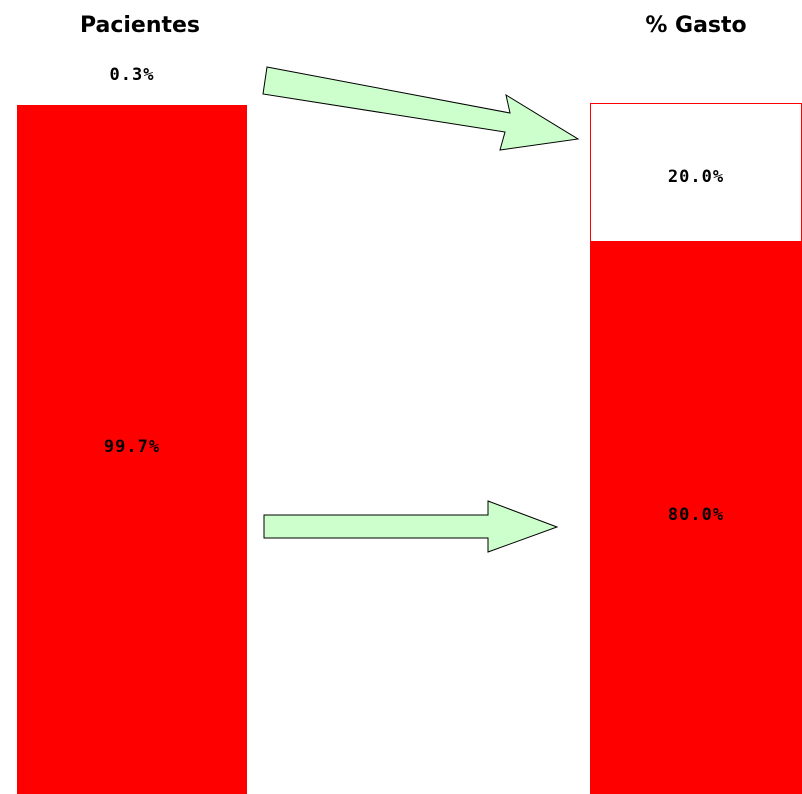 The width and height of the screenshot is (802, 794). Describe the element at coordinates (132, 446) in the screenshot. I see `data-label-major: 99.7%` at that location.